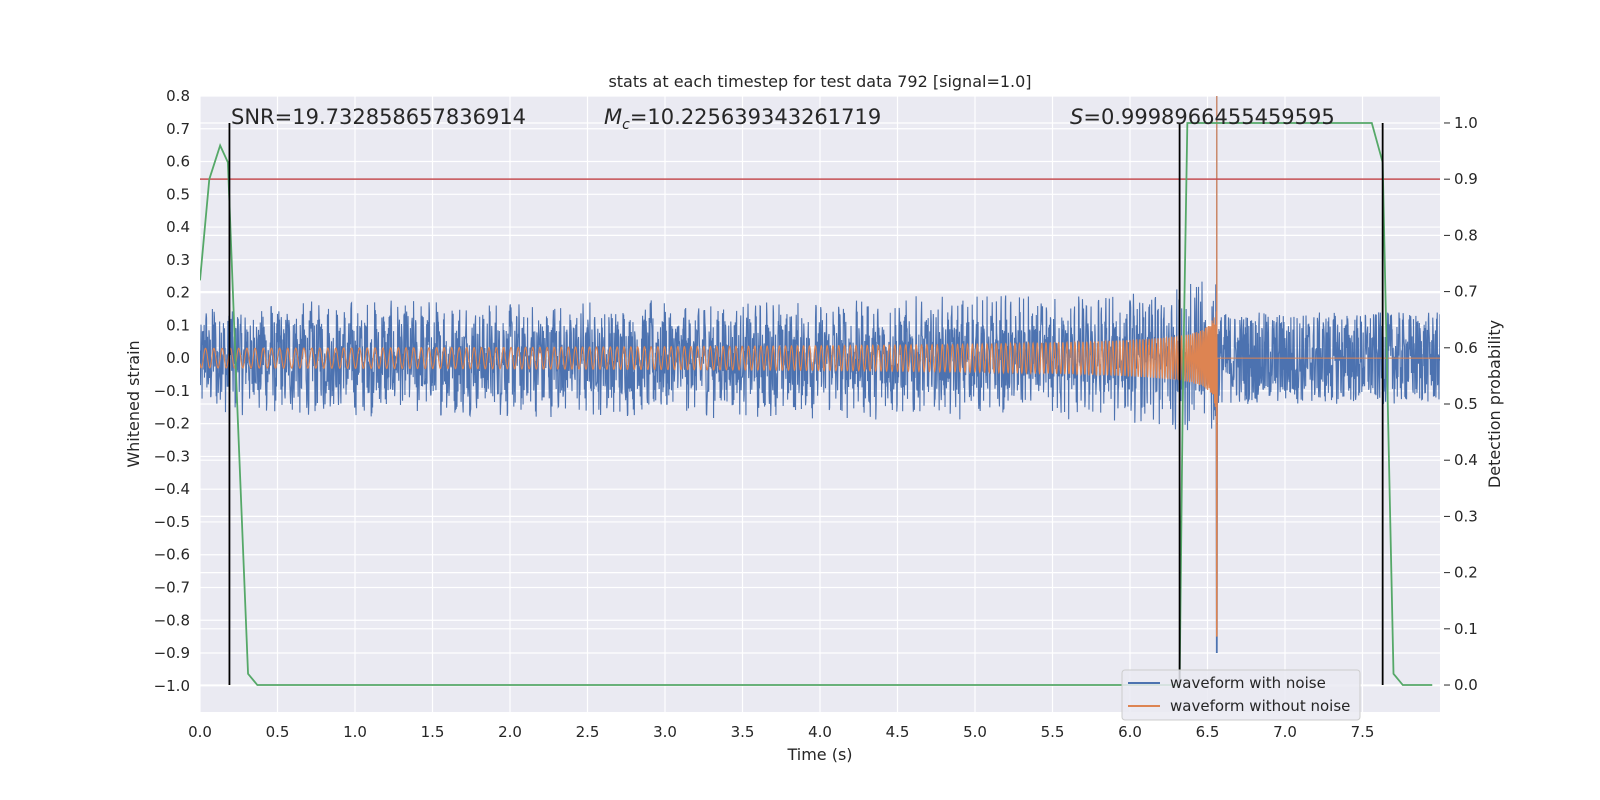 The image size is (1600, 800). What do you see at coordinates (820, 732) in the screenshot?
I see `x-tick-label-8: 4.0` at bounding box center [820, 732].